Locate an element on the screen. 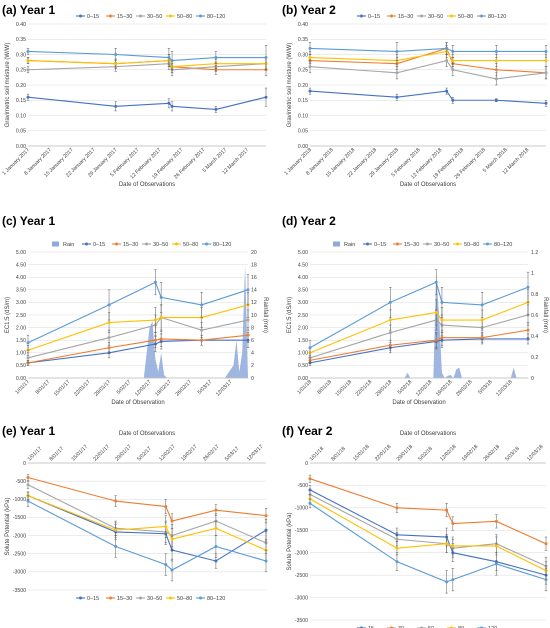  legend-label: 80 is located at coordinates (461, 627).